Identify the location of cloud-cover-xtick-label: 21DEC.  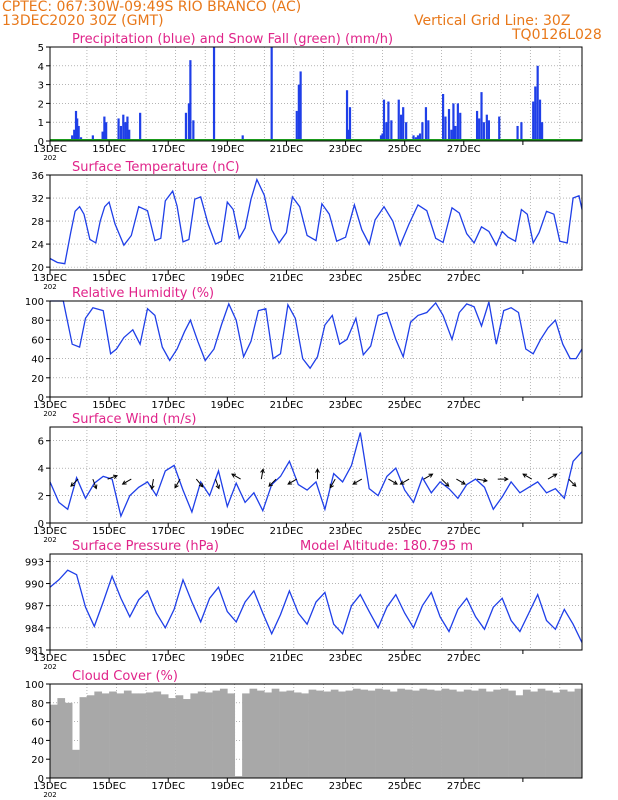
(287, 786).